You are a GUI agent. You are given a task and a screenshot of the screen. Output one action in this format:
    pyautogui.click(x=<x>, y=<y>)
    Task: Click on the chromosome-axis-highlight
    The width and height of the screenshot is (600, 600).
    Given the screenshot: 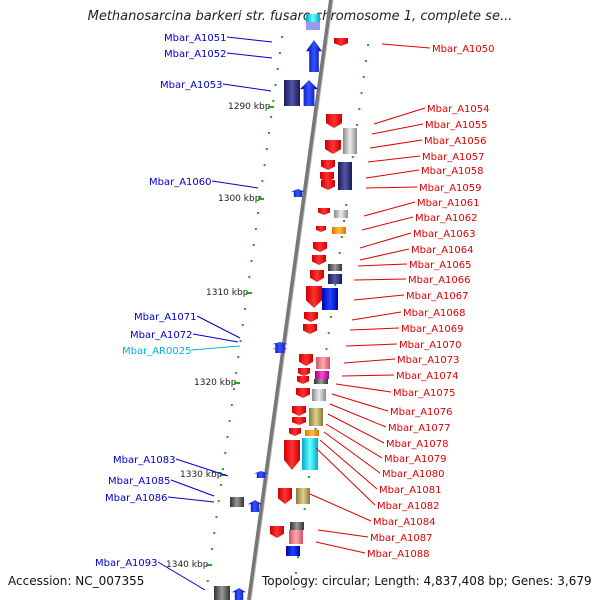 What is the action you would take?
    pyautogui.click(x=292, y=300)
    